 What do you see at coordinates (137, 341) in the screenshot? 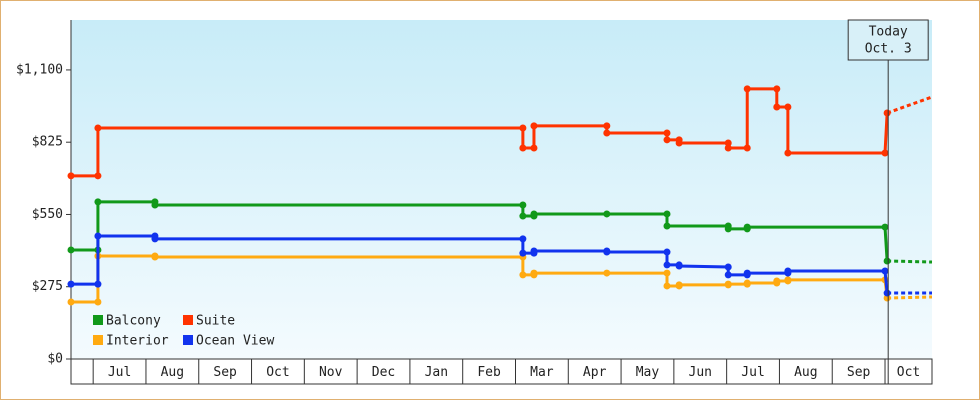
I see `legend-label: Interior` at bounding box center [137, 341].